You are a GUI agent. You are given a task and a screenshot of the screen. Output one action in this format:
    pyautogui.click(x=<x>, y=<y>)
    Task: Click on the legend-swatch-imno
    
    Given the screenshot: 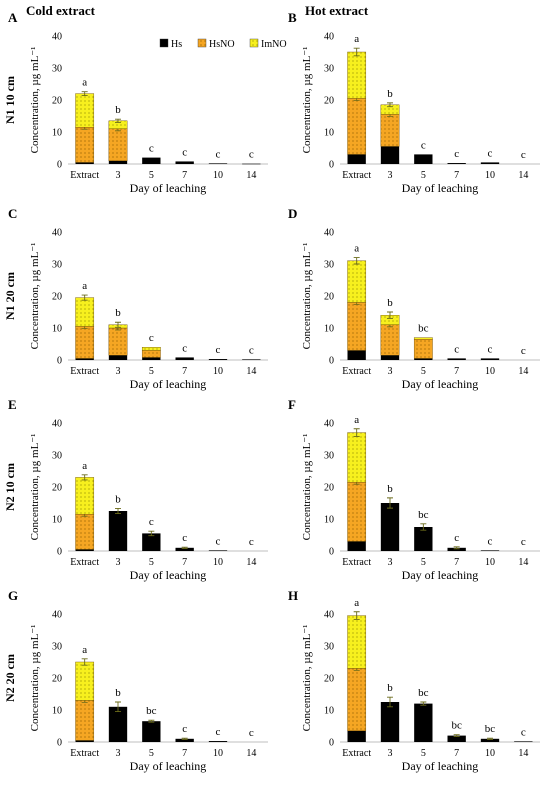 What is the action you would take?
    pyautogui.click(x=254, y=43)
    